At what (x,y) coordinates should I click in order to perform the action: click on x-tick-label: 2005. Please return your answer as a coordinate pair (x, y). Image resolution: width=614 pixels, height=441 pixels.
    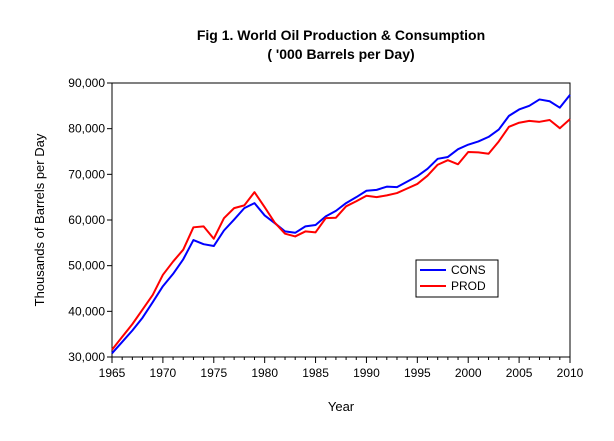
    Looking at the image, I should click on (519, 373).